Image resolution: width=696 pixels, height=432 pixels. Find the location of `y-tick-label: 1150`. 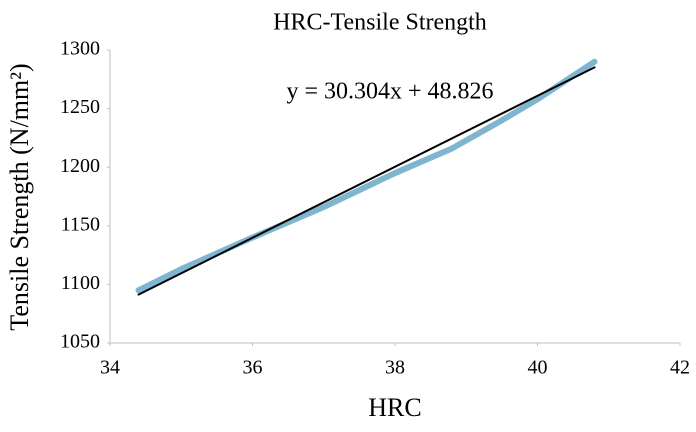

y-tick-label: 1150 is located at coordinates (80, 224).